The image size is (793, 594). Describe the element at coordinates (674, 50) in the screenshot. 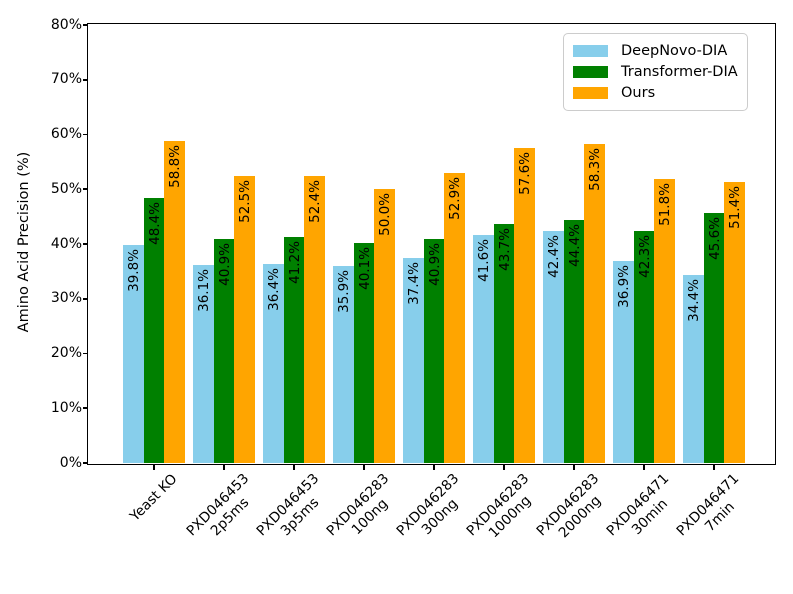

I see `legend-label: DeepNovo-DIA` at that location.